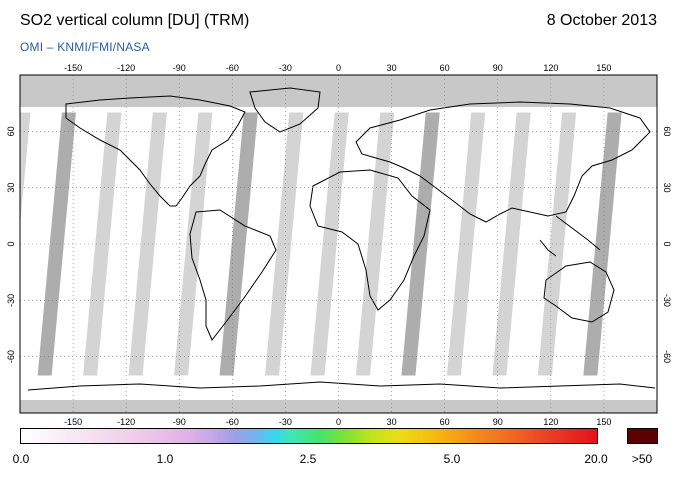  What do you see at coordinates (165, 459) in the screenshot?
I see `colorbar-label-1: 1.0` at bounding box center [165, 459].